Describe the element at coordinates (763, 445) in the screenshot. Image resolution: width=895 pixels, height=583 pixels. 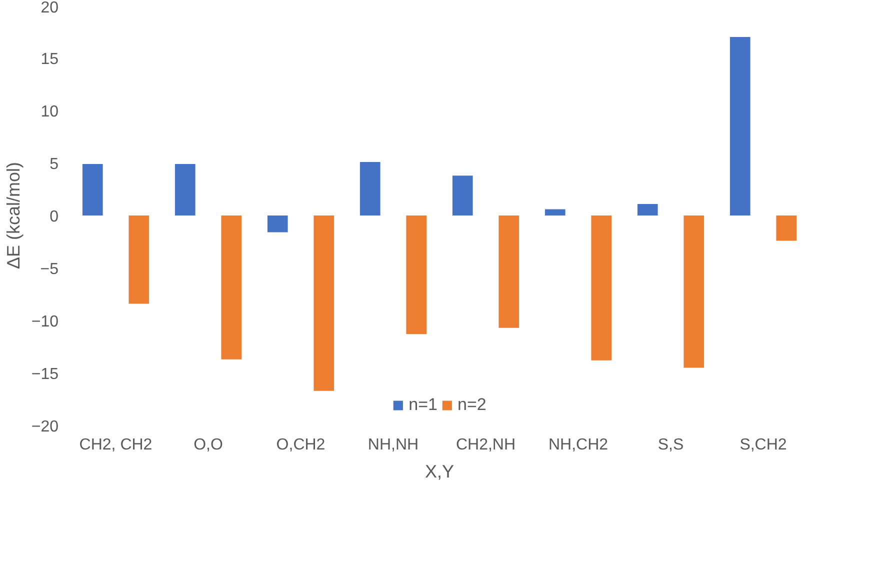
I see `x-tick-label: S,CH2` at that location.